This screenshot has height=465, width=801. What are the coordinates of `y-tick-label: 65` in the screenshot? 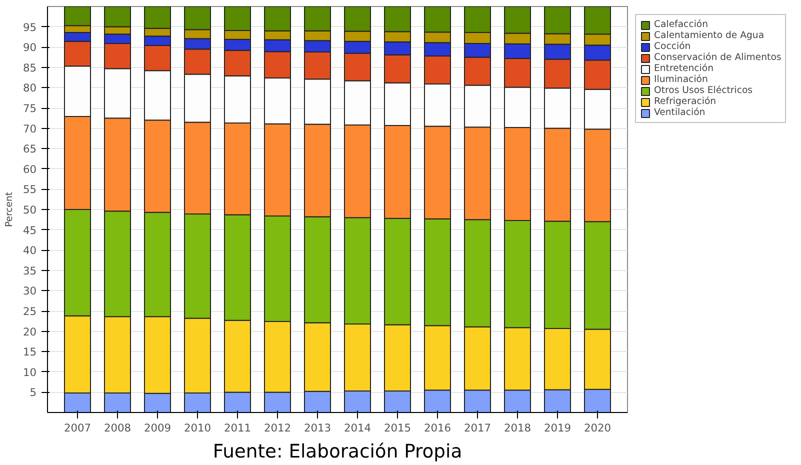 It's located at (29, 149).